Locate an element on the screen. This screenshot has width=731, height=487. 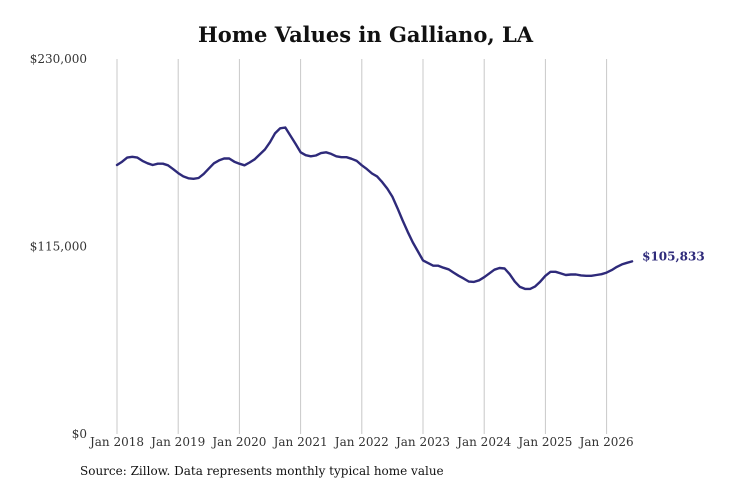
y-tick-label: $230,000 is located at coordinates (58, 59).